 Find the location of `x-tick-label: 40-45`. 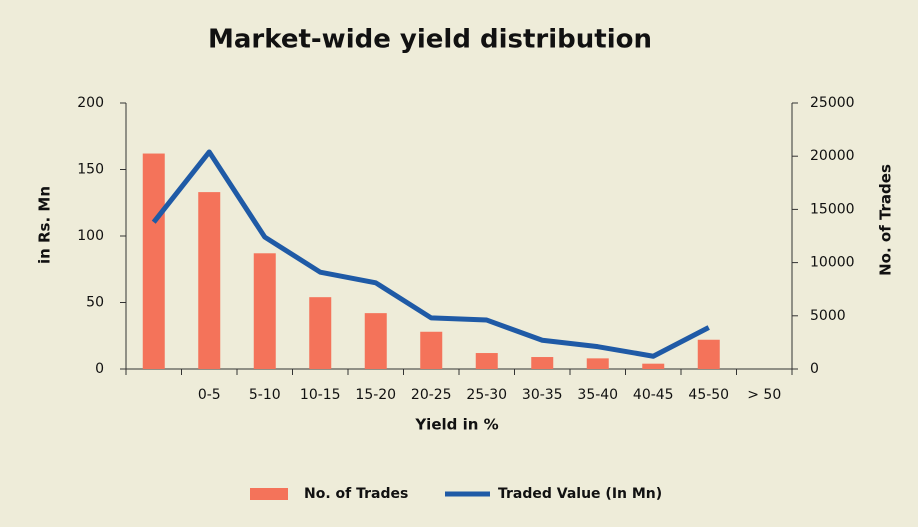

x-tick-label: 40-45 is located at coordinates (653, 395).